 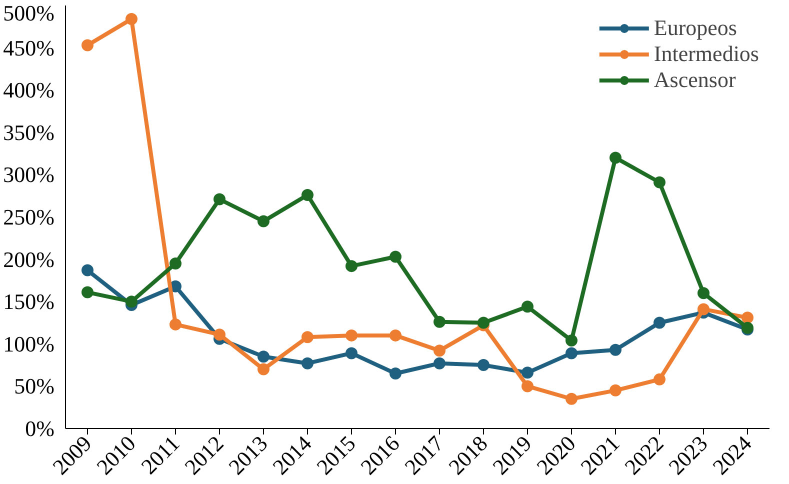 I want to click on legend-label: Intermedios, so click(x=706, y=54).